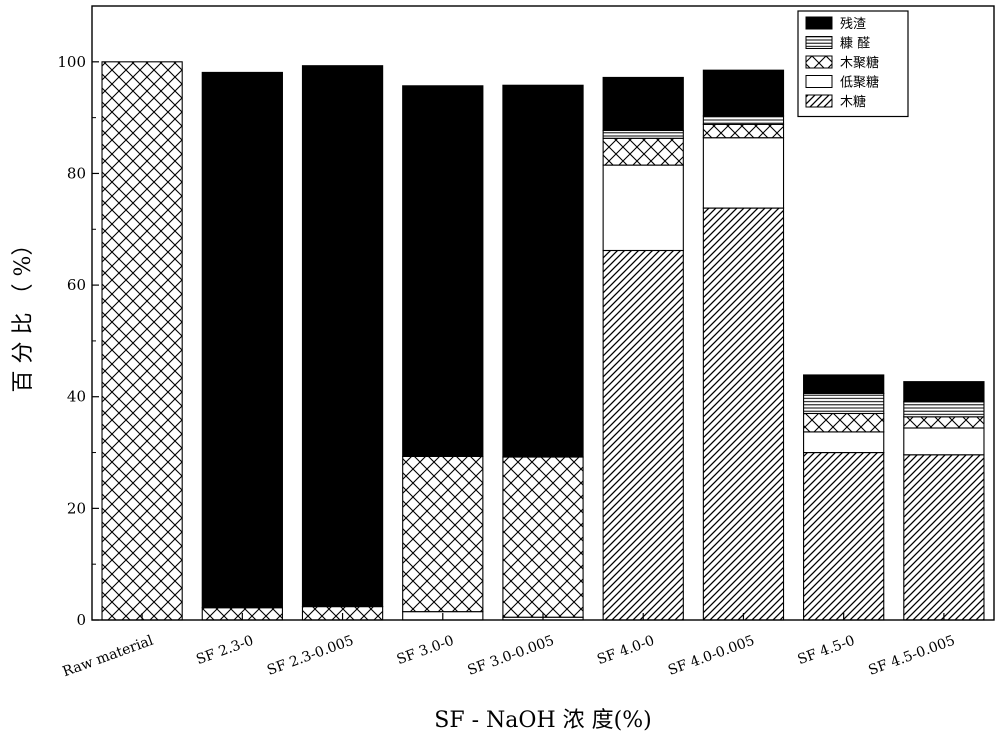  Describe the element at coordinates (542, 720) in the screenshot. I see `x-axis-title: SF - NaOH 浓 度(%)` at that location.